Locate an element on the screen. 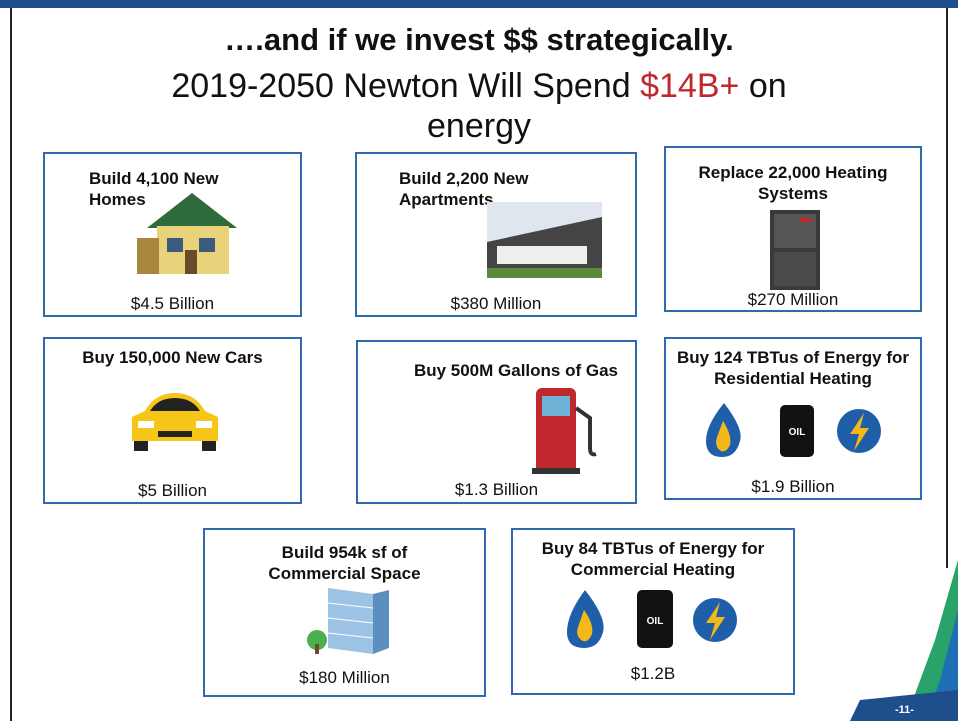 The width and height of the screenshot is (958, 721). card-amount: $1.3 Billion is located at coordinates (496, 489).